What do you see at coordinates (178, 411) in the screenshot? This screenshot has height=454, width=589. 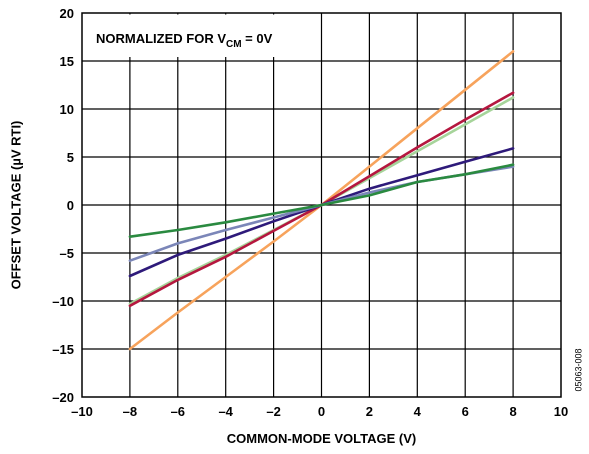 I see `x-tick-label: –6` at bounding box center [178, 411].